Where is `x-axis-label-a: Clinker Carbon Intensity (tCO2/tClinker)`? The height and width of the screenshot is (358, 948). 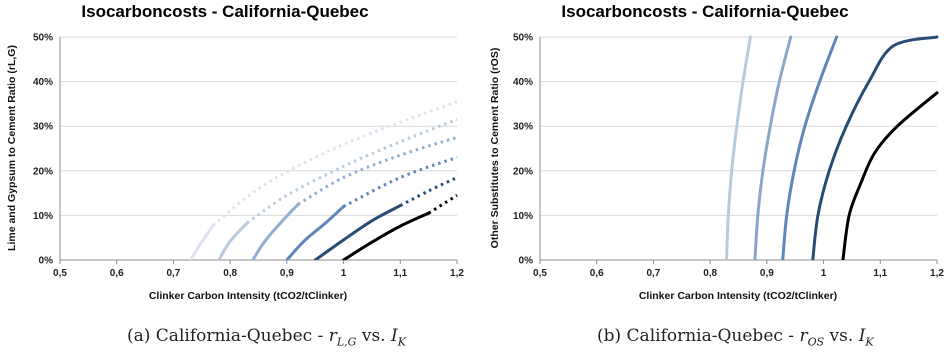
x-axis-label-a: Clinker Carbon Intensity (tCO2/tClinker) is located at coordinates (248, 296).